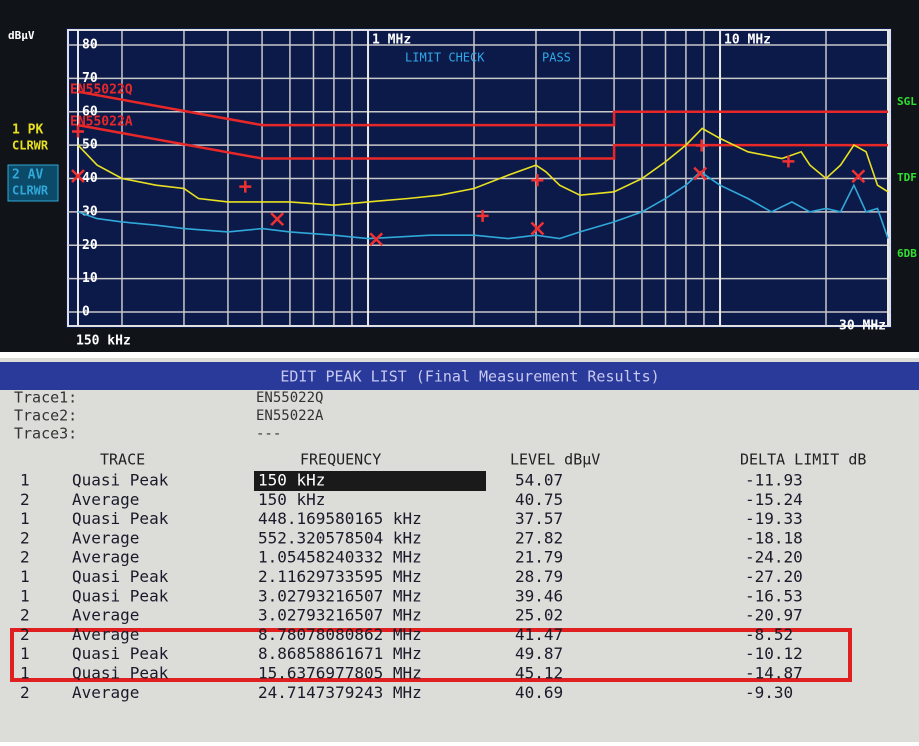  I want to click on side-label: TDF, so click(907, 177).